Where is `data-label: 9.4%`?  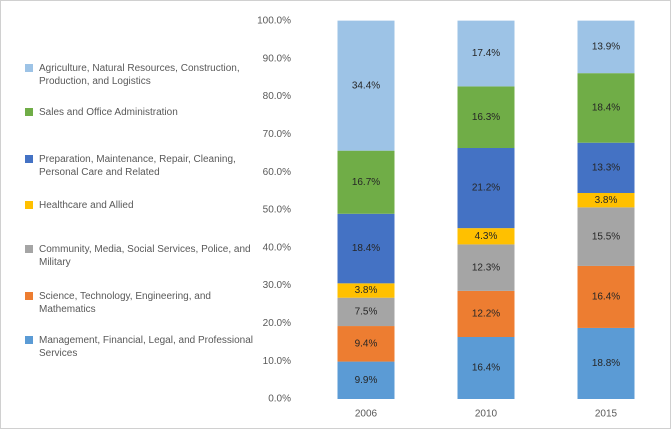
data-label: 9.4% is located at coordinates (366, 343).